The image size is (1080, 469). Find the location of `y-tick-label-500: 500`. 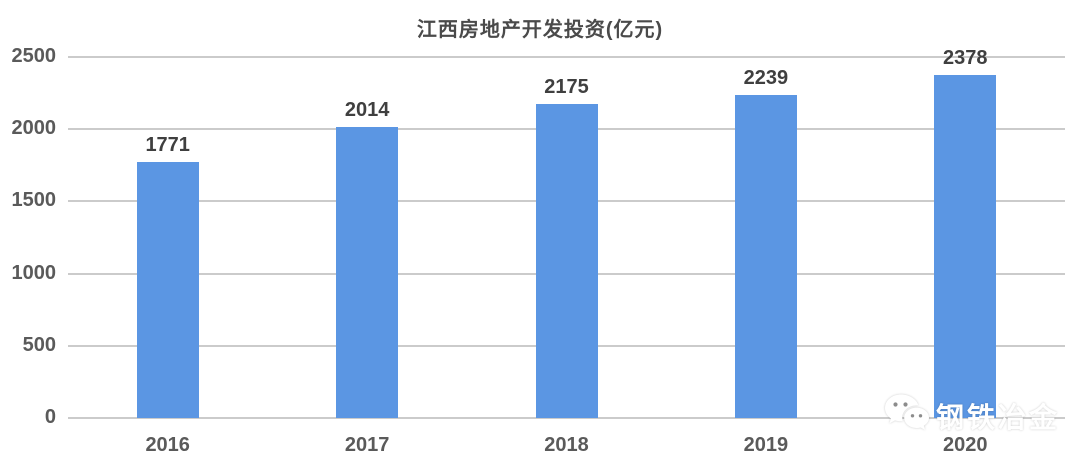

y-tick-label-500: 500 is located at coordinates (39, 344).